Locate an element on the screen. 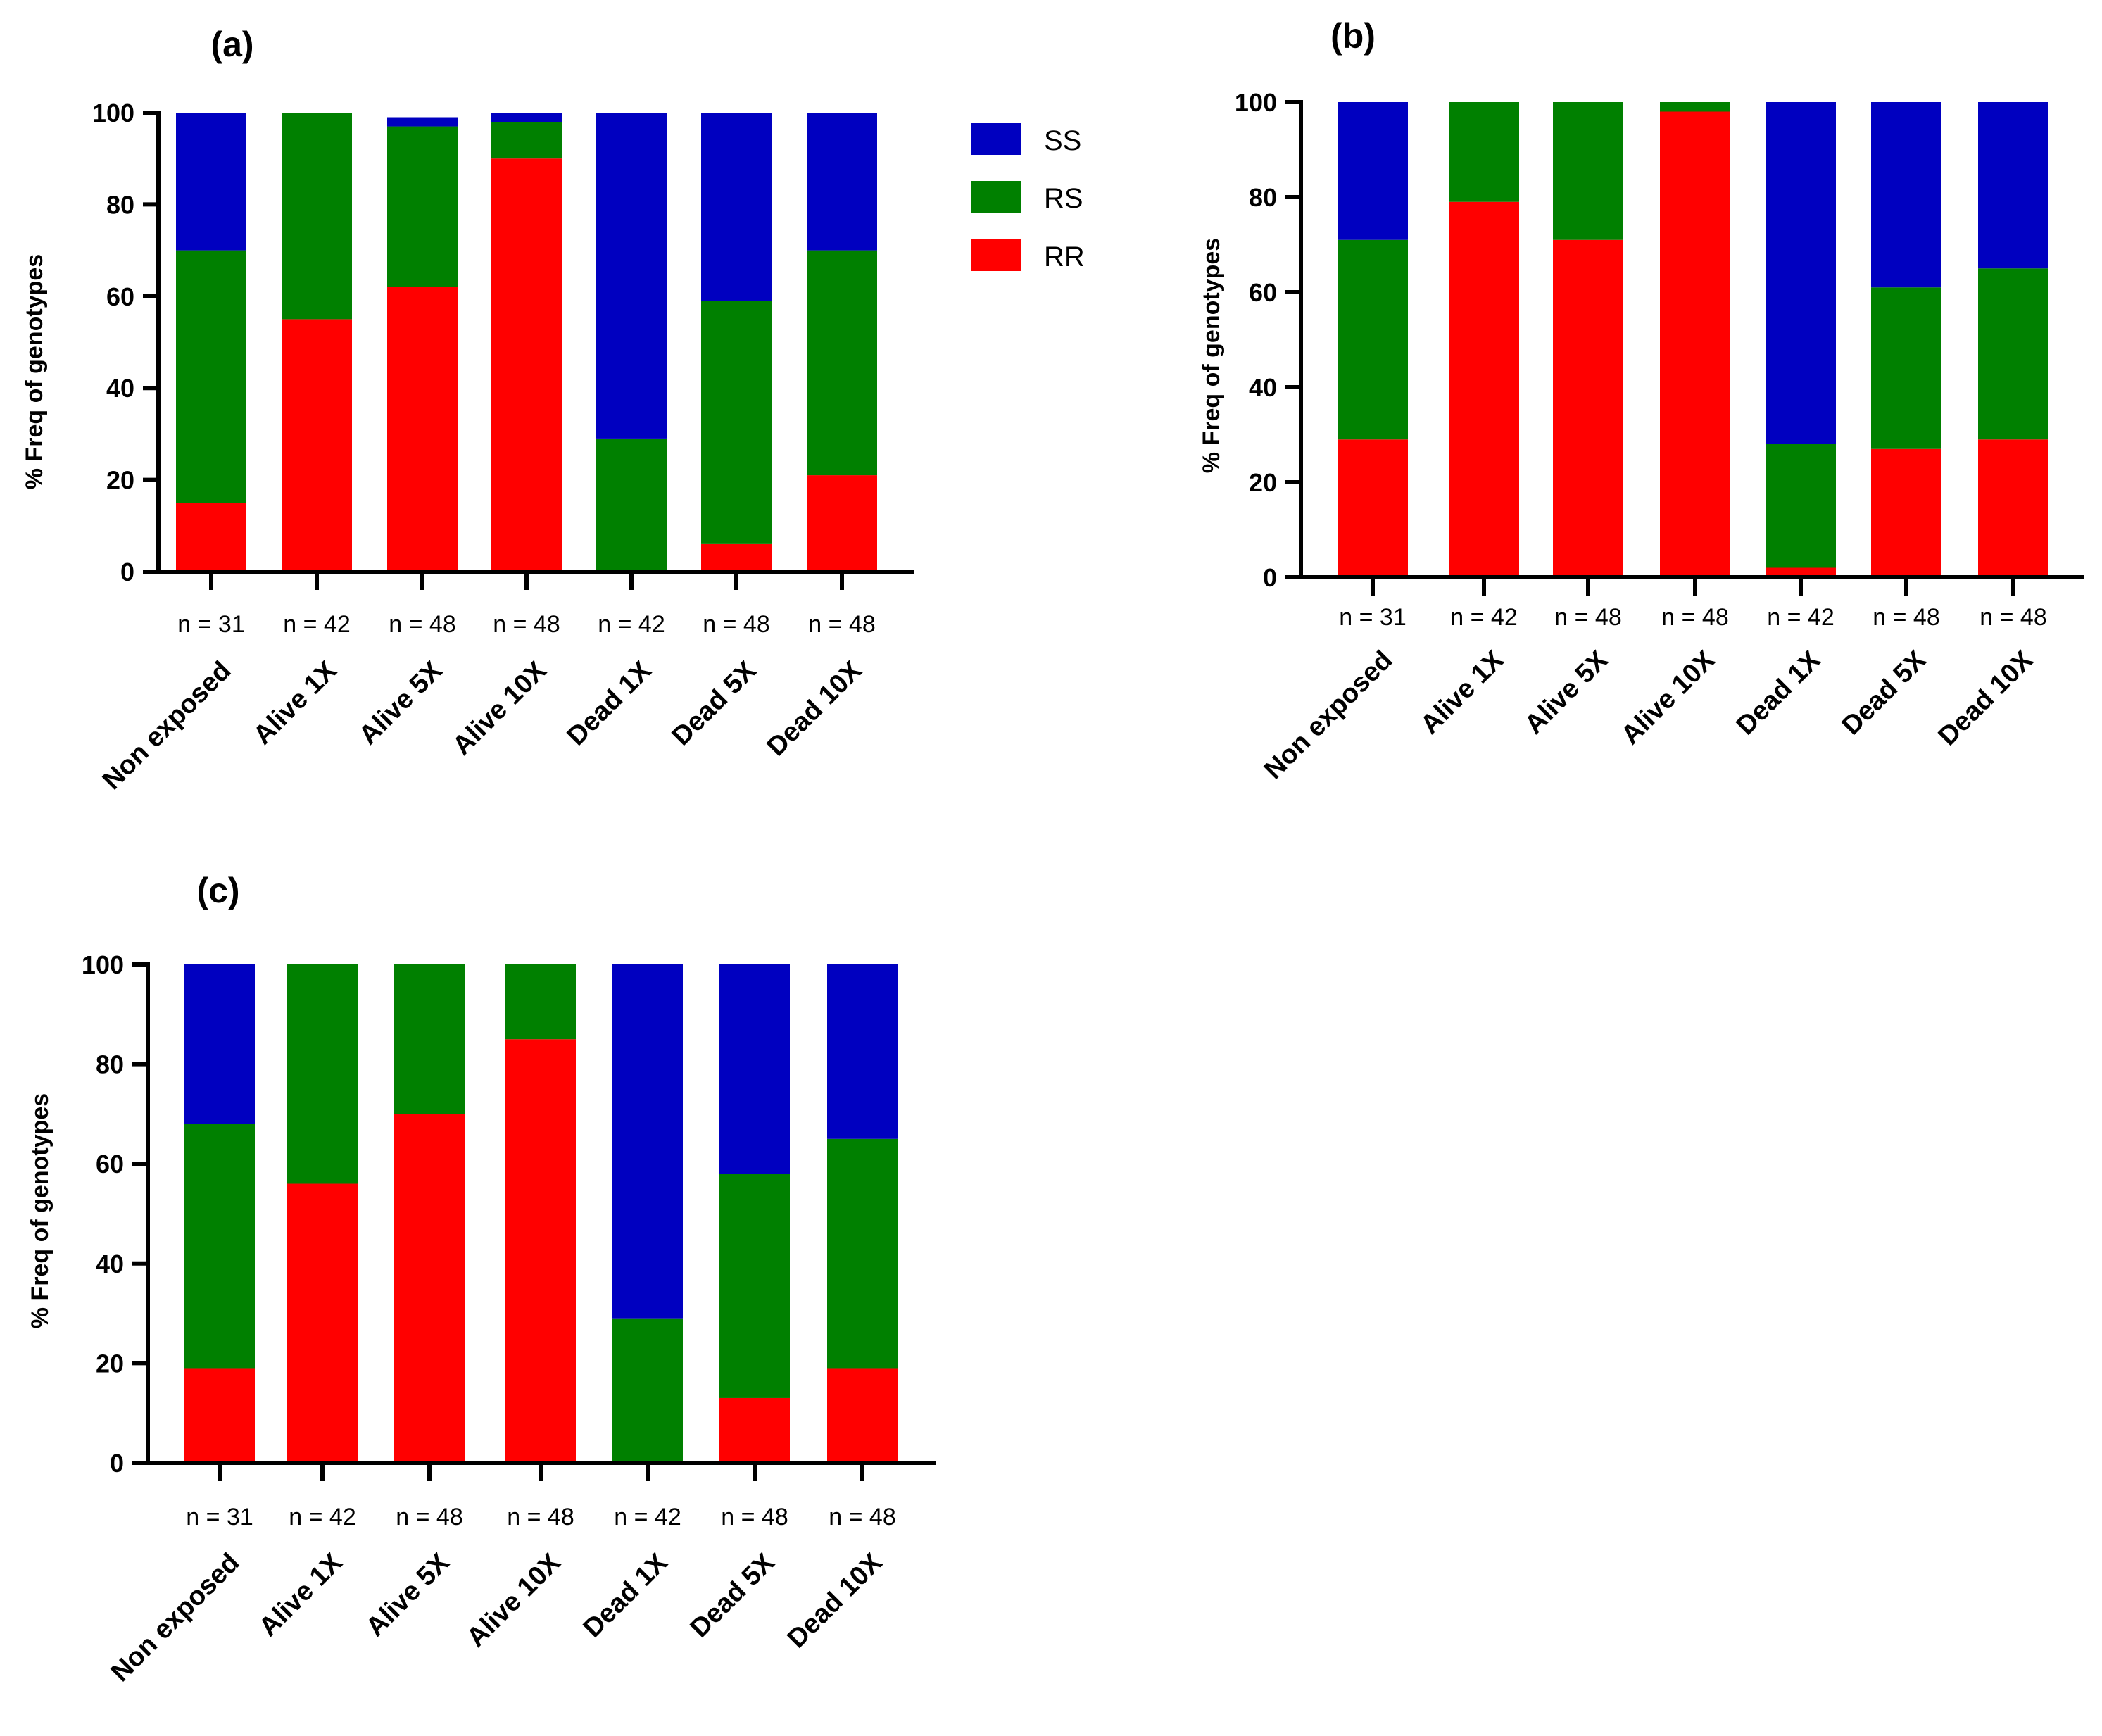 The image size is (2102, 1736). y-tick-label: 40 is located at coordinates (120, 388).